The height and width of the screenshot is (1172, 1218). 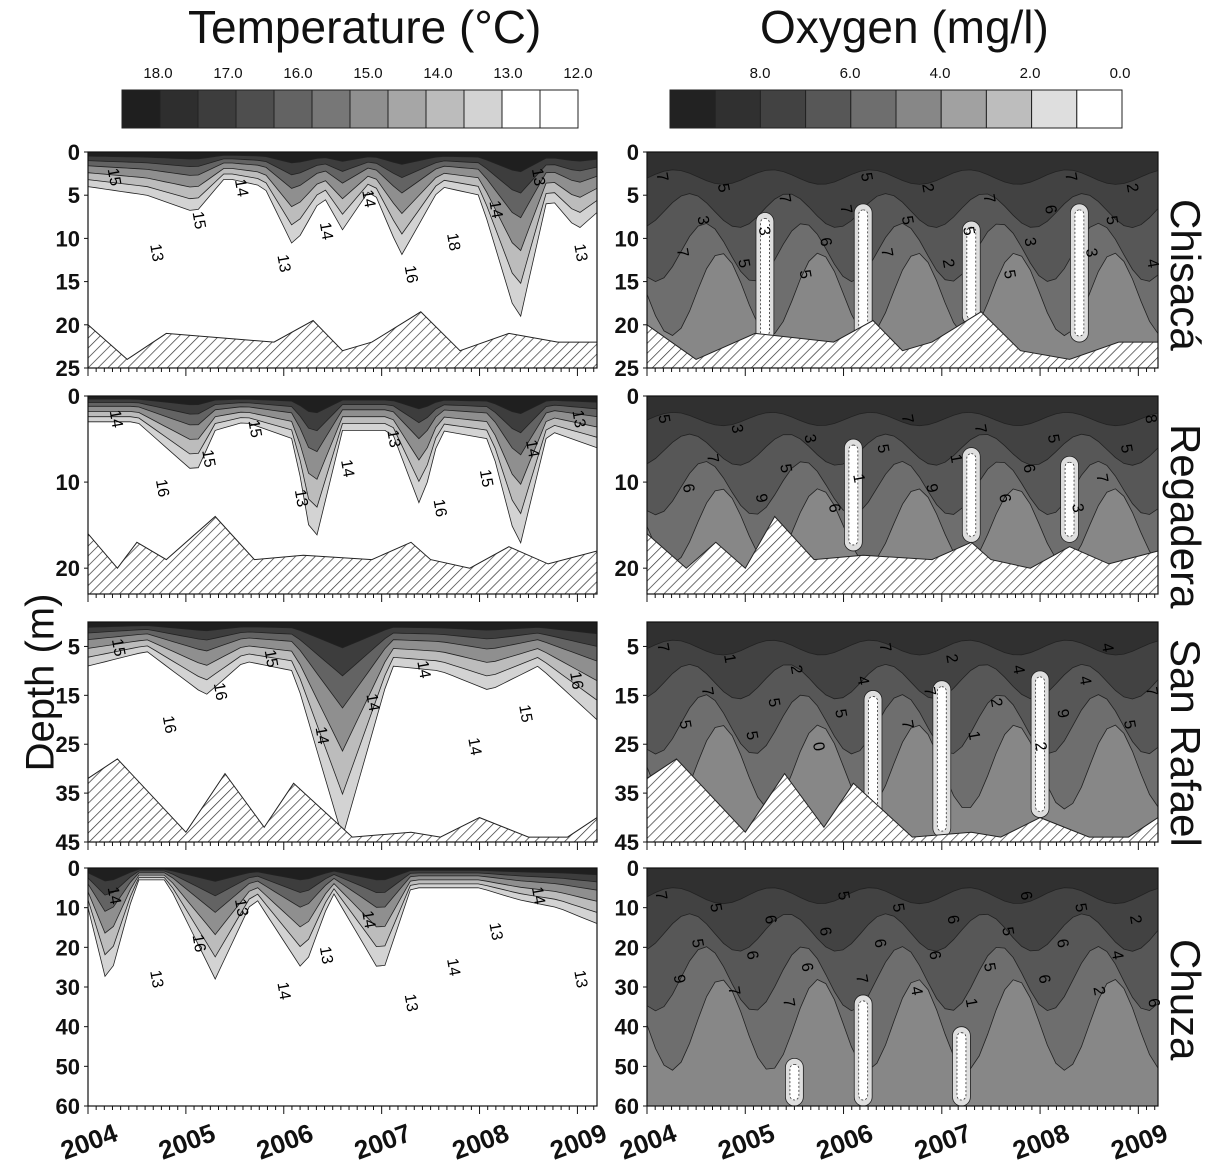 I want to click on temperature-chisaca-y-tick-label: 0, so click(x=74, y=152).